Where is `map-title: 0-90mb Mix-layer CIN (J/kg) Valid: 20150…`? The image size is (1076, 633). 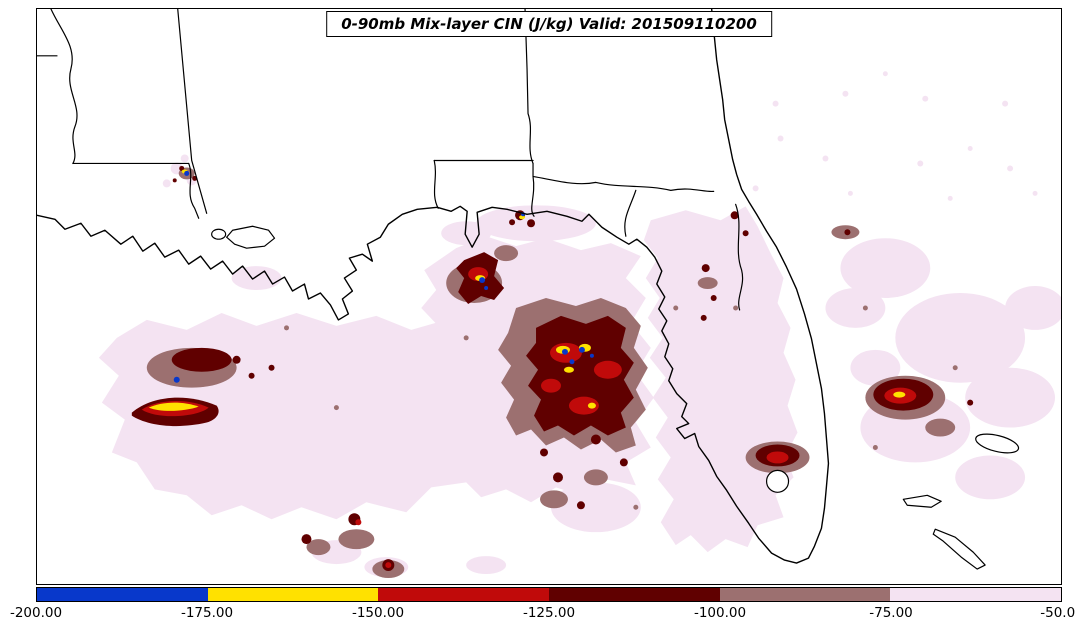 map-title: 0-90mb Mix-layer CIN (J/kg) Valid: 20150… is located at coordinates (549, 24).